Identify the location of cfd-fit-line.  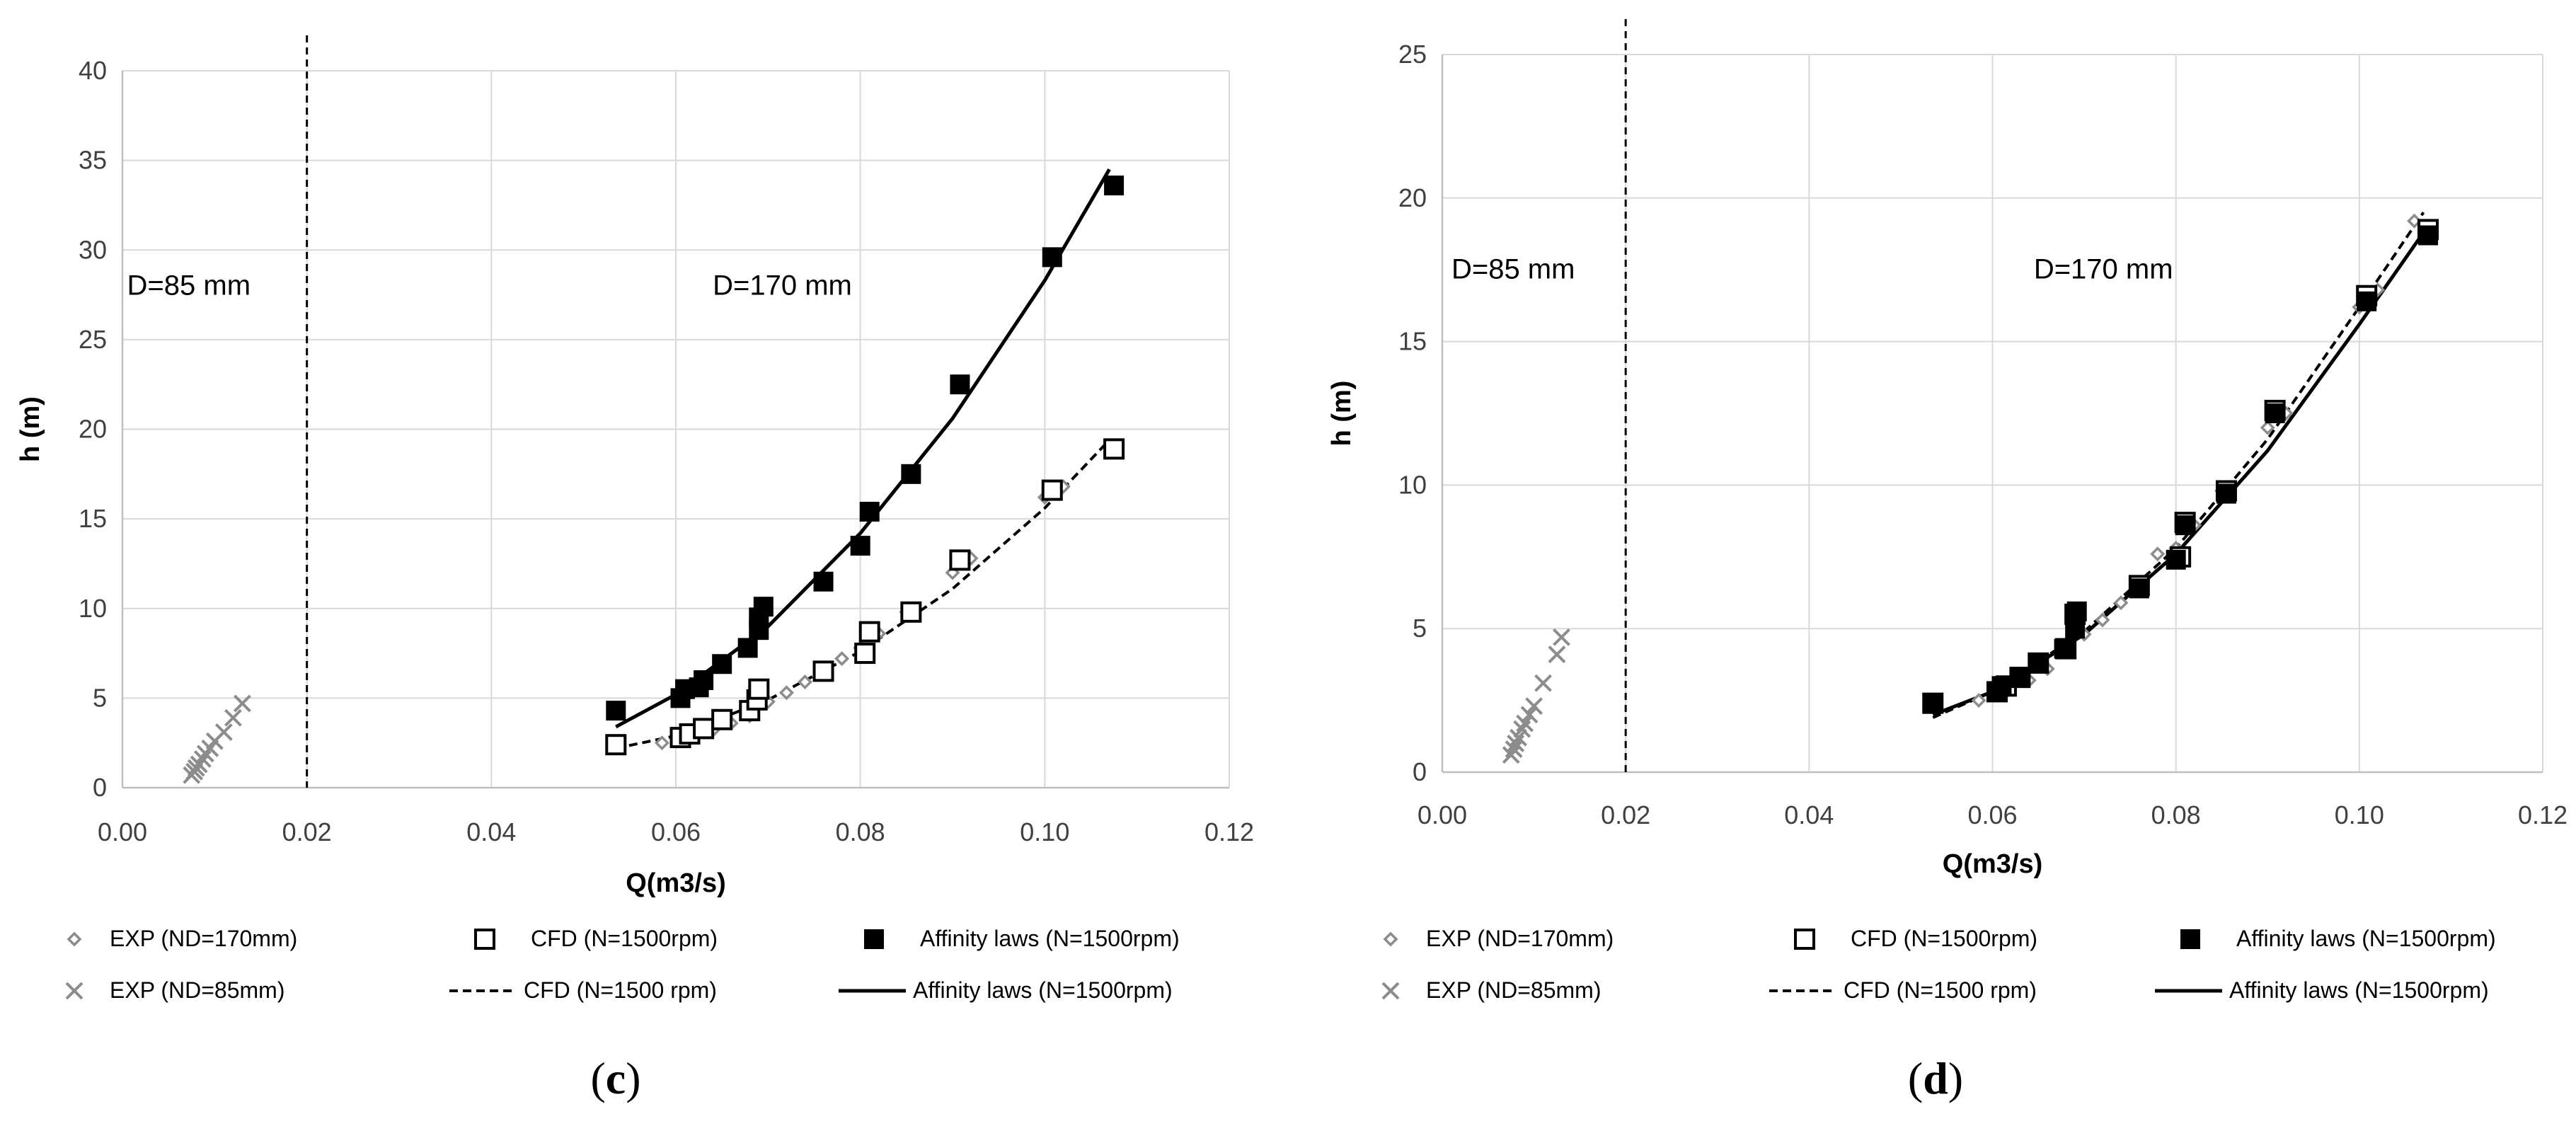
(2178, 465).